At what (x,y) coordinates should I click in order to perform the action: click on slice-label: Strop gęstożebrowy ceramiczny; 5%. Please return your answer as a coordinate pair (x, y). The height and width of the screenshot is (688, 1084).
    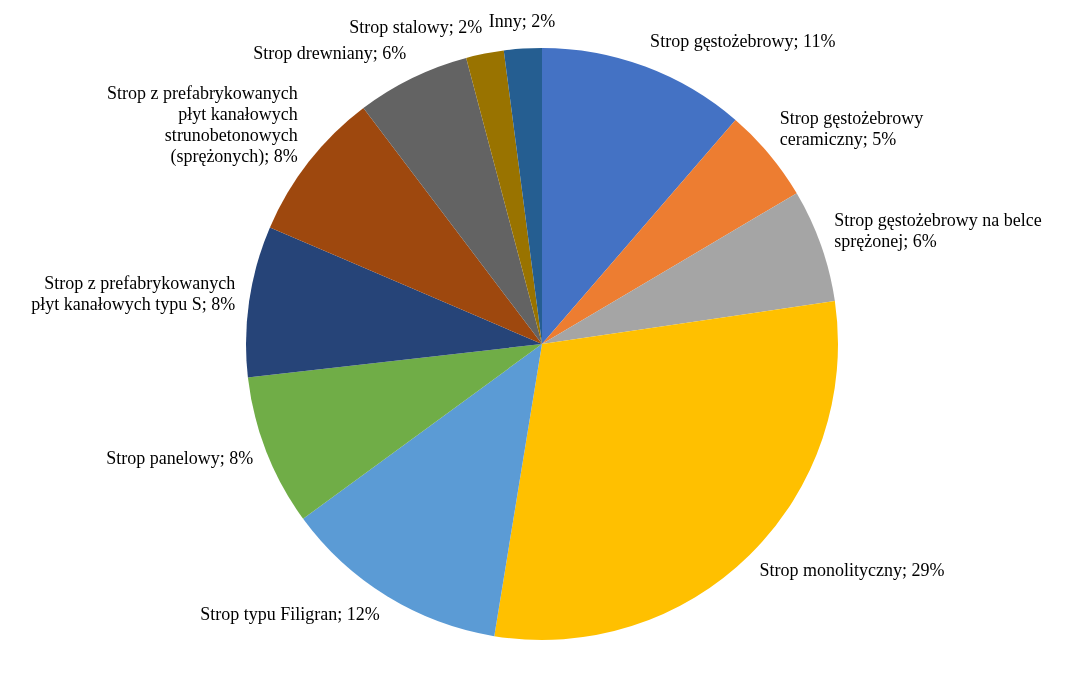
    Looking at the image, I should click on (851, 129).